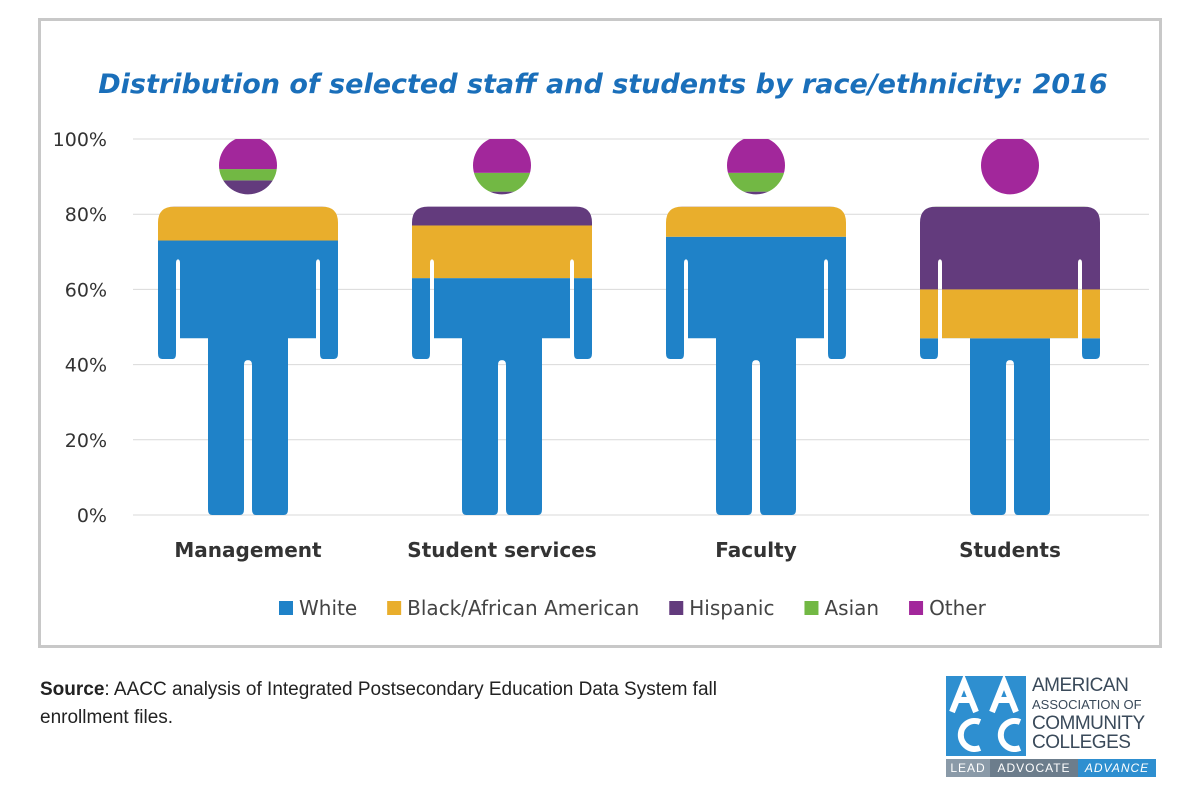  Describe the element at coordinates (523, 608) in the screenshot. I see `legend-label: Black/African American` at that location.